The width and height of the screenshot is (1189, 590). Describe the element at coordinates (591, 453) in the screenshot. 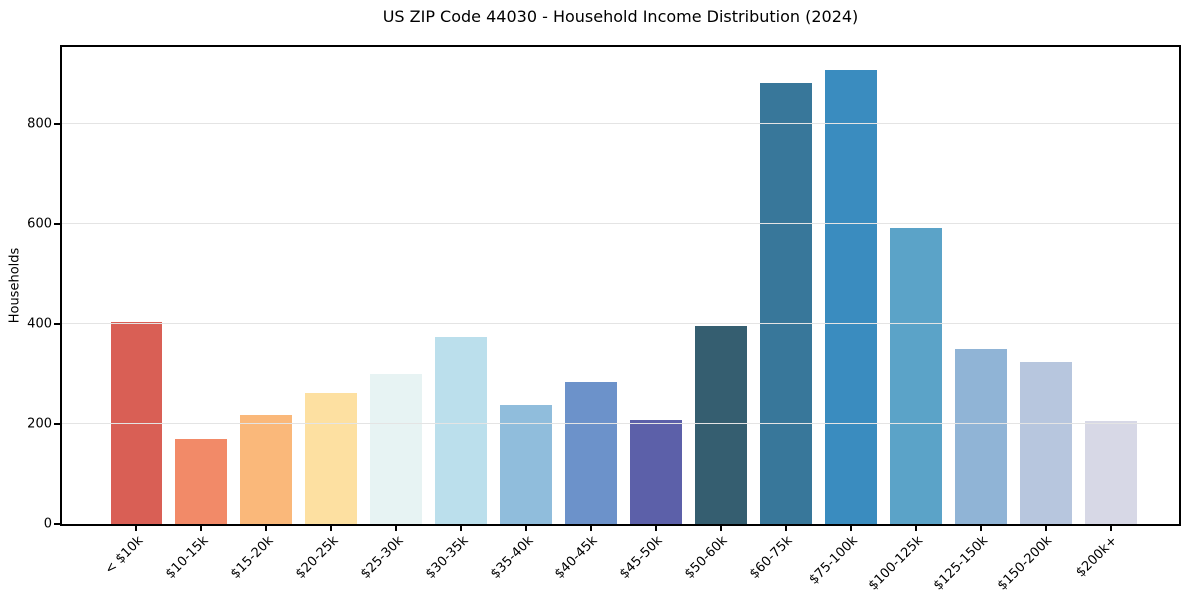

I see `bar-40-45k` at that location.